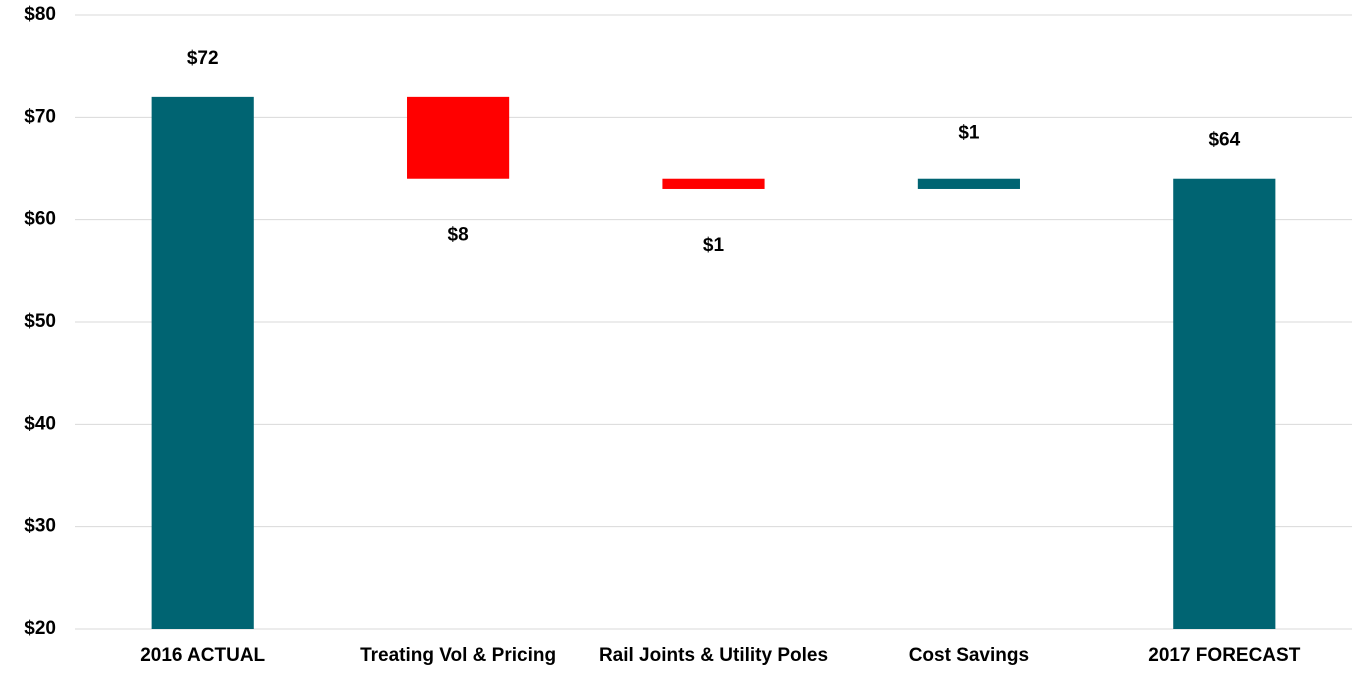  Describe the element at coordinates (40, 14) in the screenshot. I see `y-tick-label: $80` at that location.